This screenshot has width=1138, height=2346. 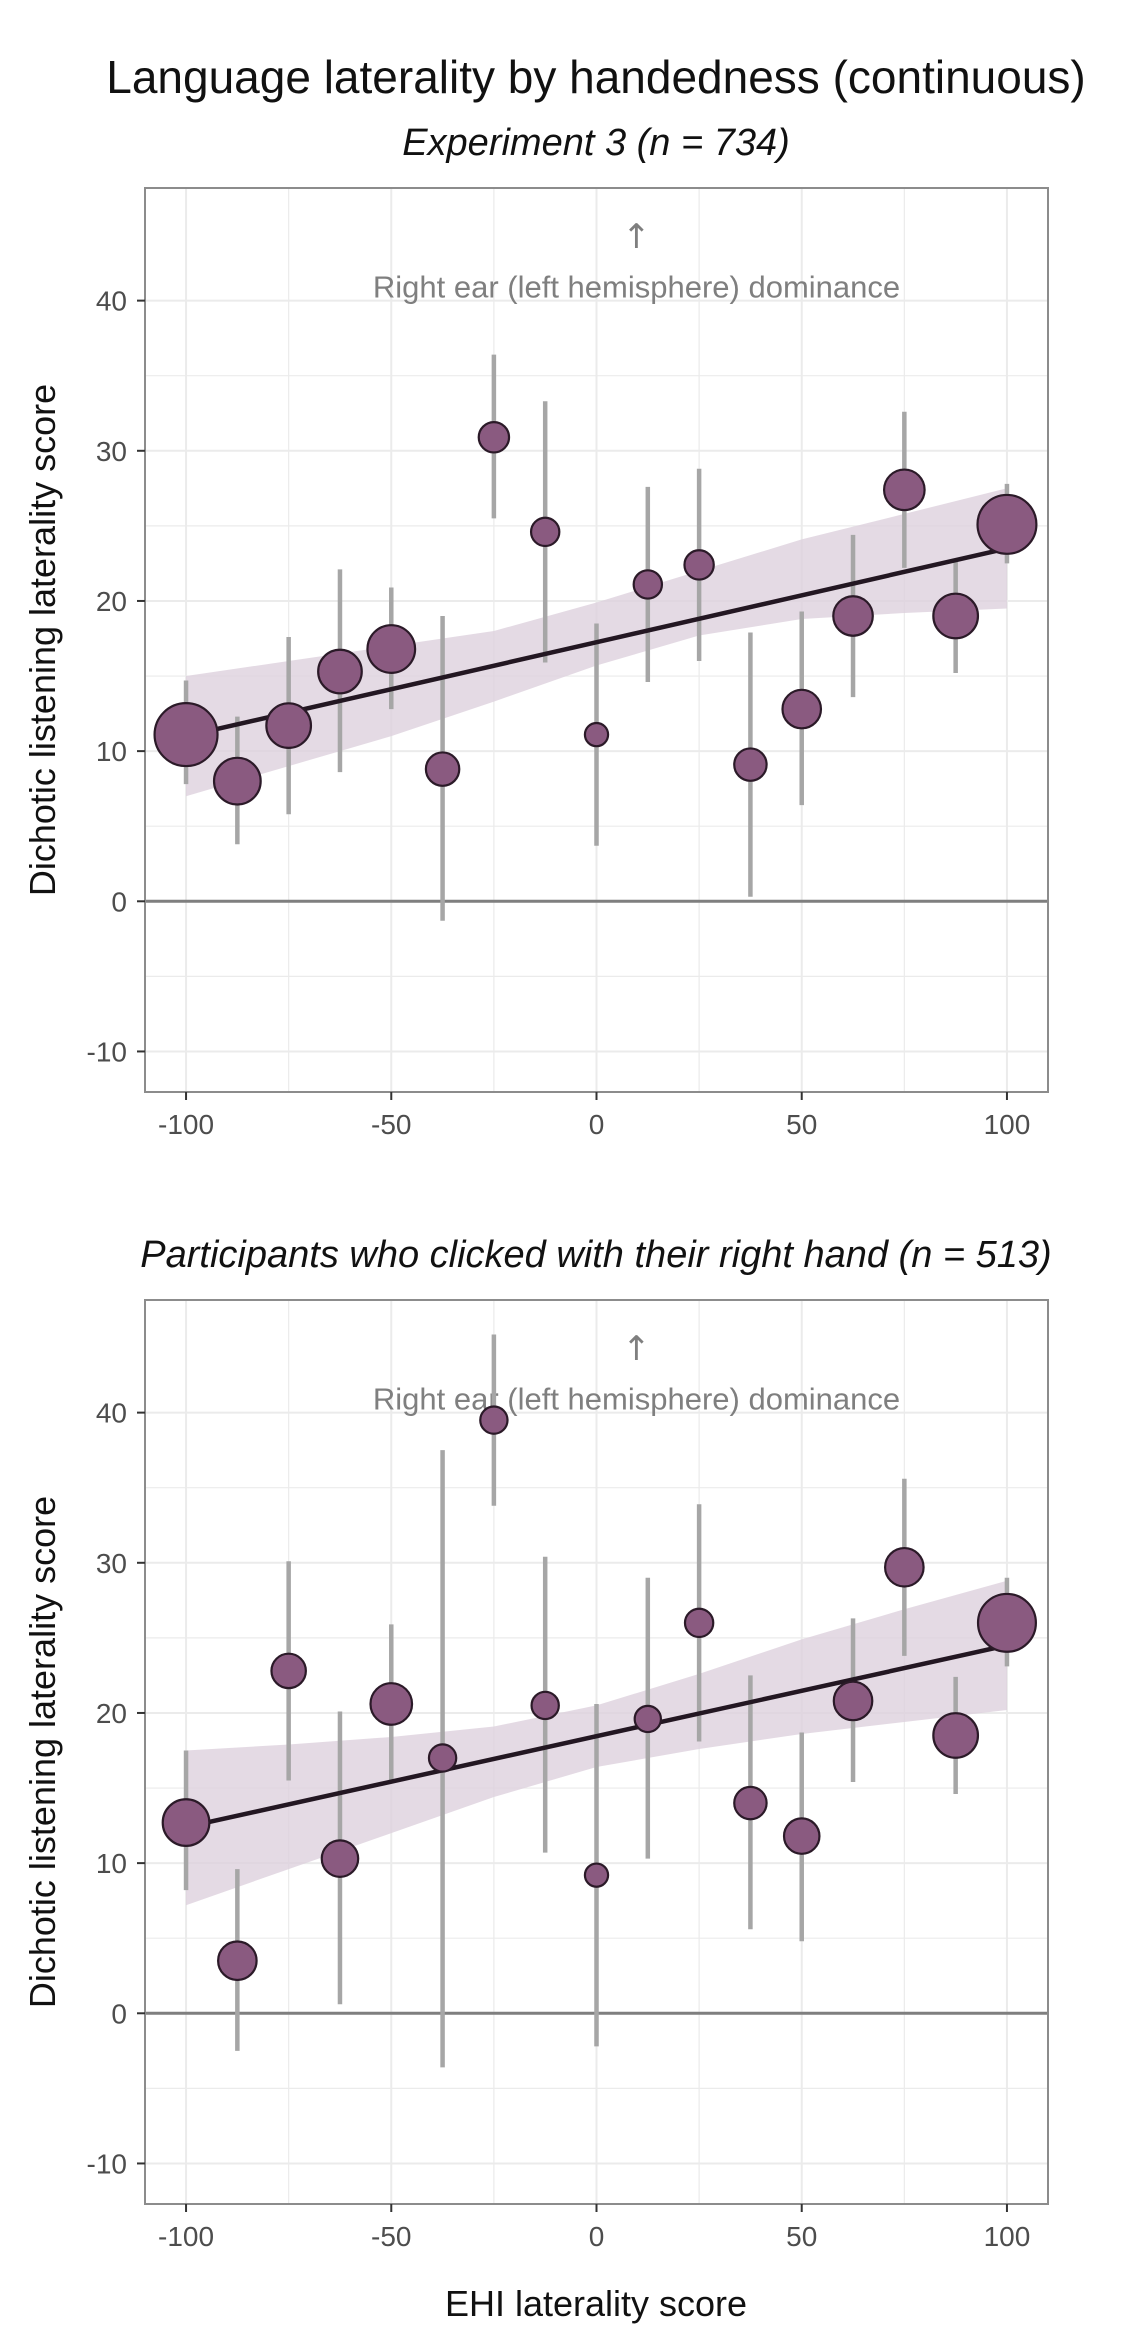 I want to click on panel-2-y-tick-label: 0, so click(x=119, y=2013).